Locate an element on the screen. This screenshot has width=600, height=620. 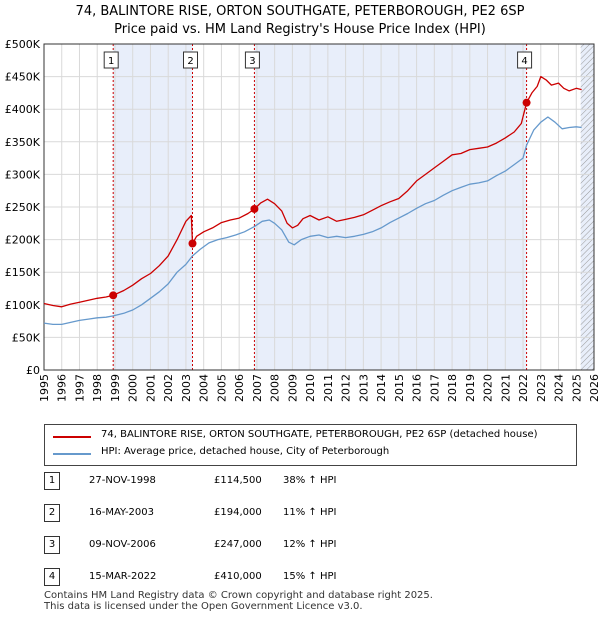
sale-date: 27-NOV-1998 is located at coordinates (122, 480).